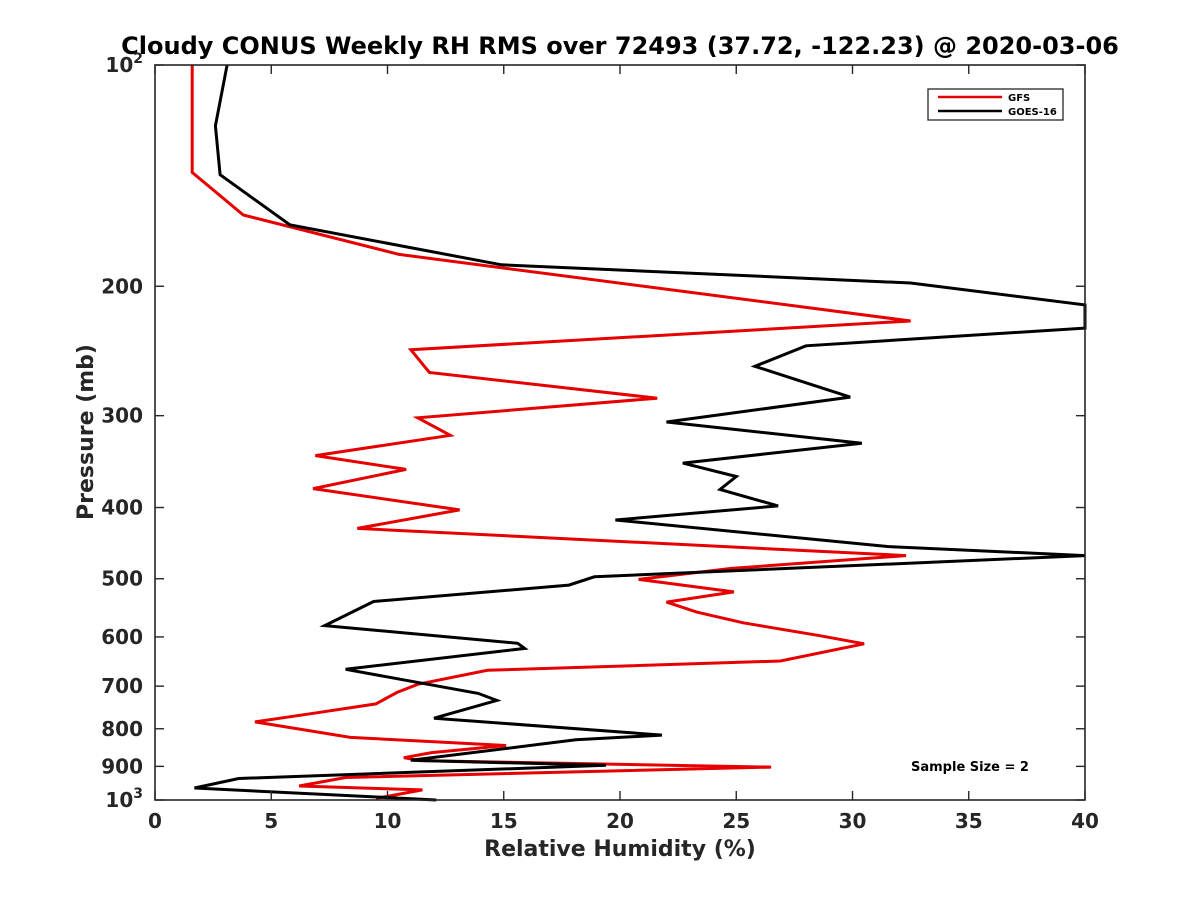 The image size is (1200, 904). I want to click on y-tick-label: 500, so click(122, 579).